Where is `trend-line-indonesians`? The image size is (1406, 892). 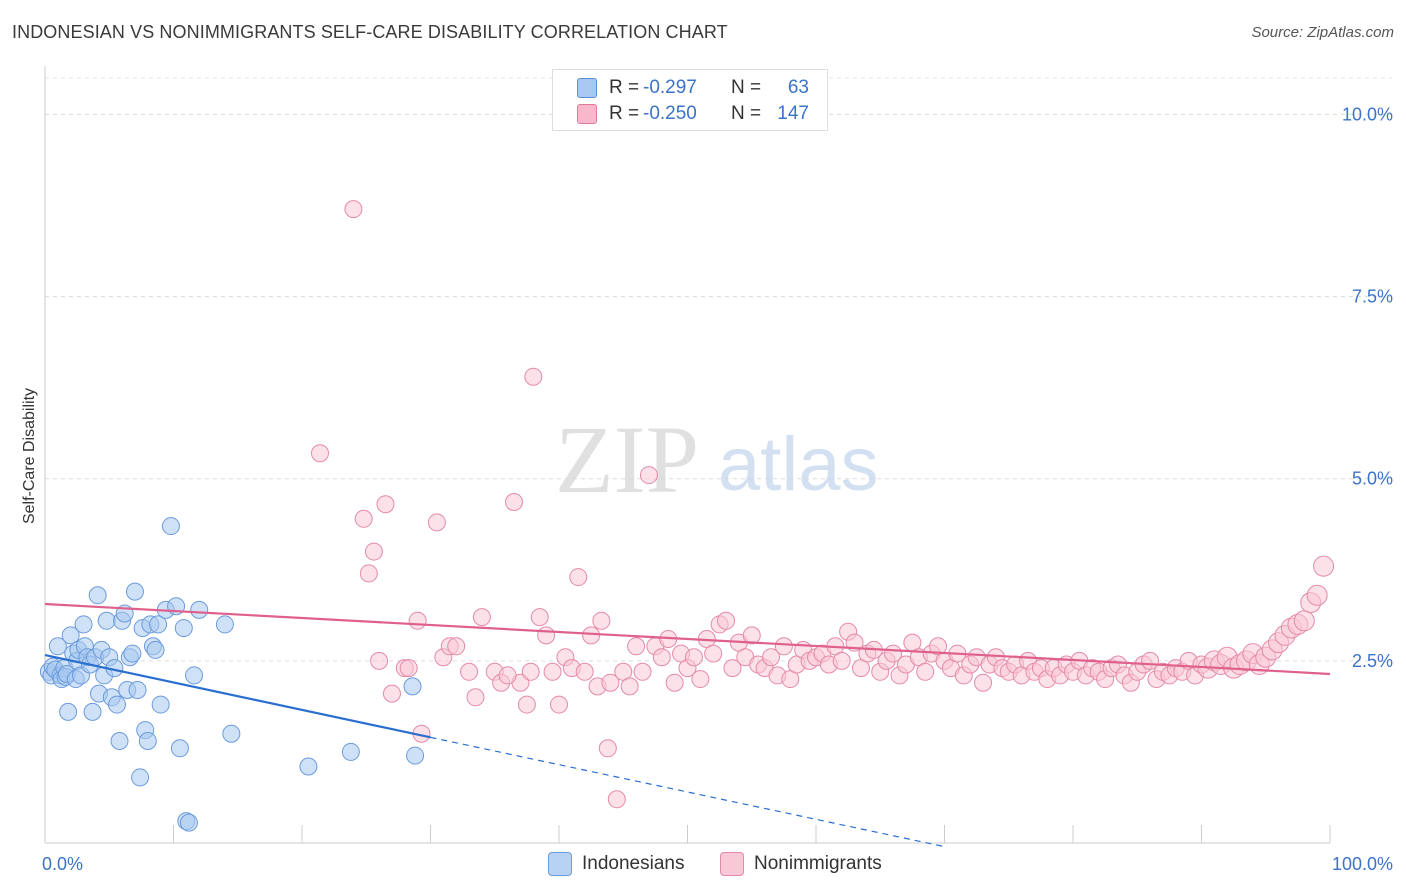 trend-line-indonesians is located at coordinates (237, 696).